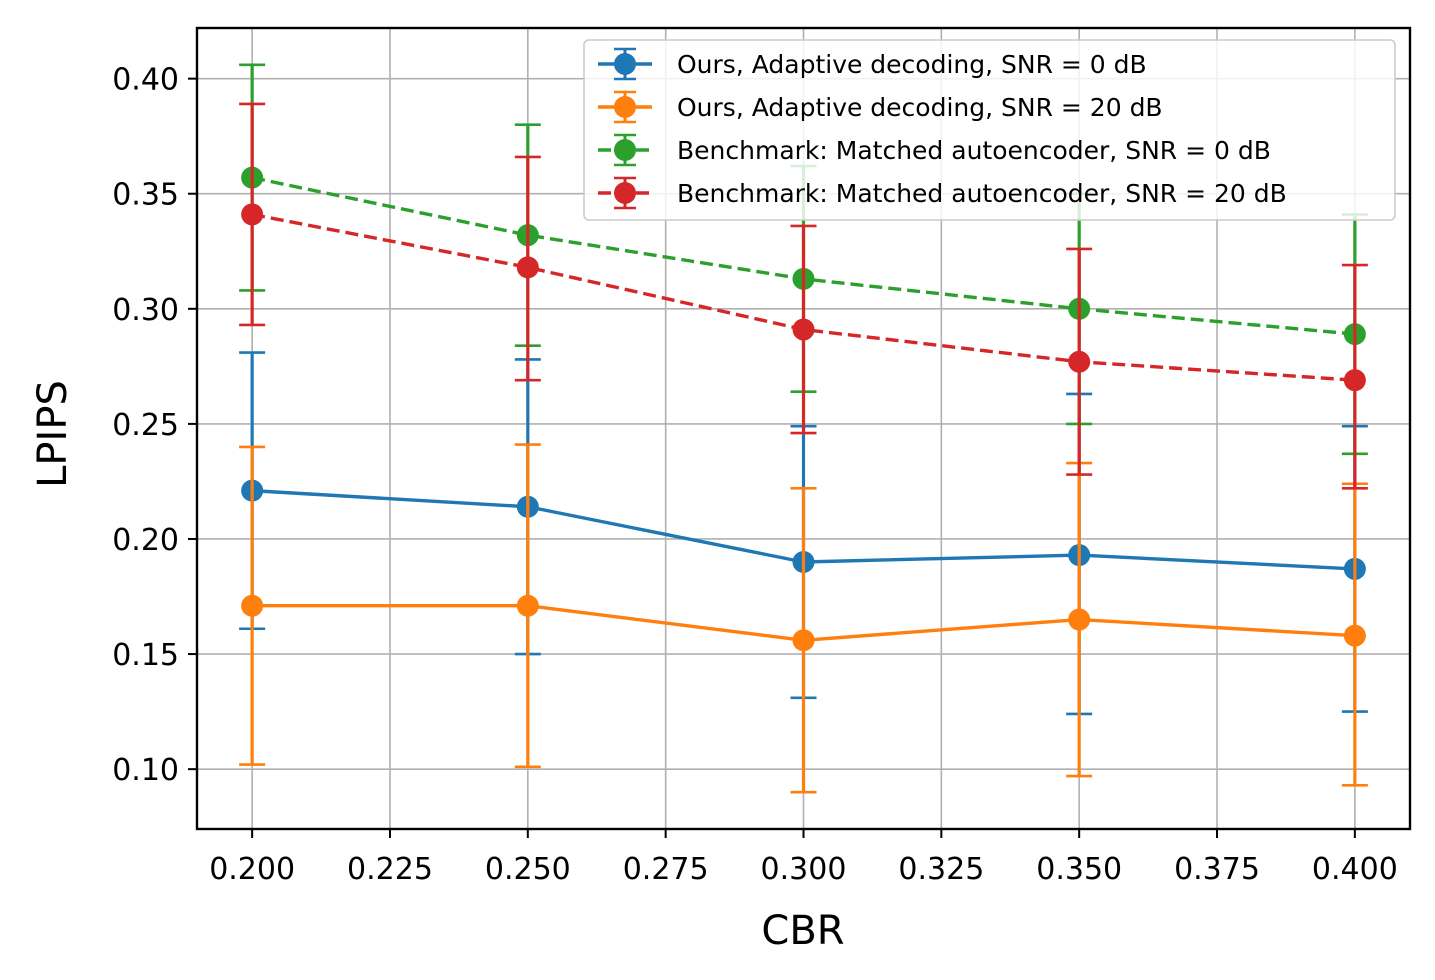  I want to click on y-tick-label: 0.30, so click(145, 310).